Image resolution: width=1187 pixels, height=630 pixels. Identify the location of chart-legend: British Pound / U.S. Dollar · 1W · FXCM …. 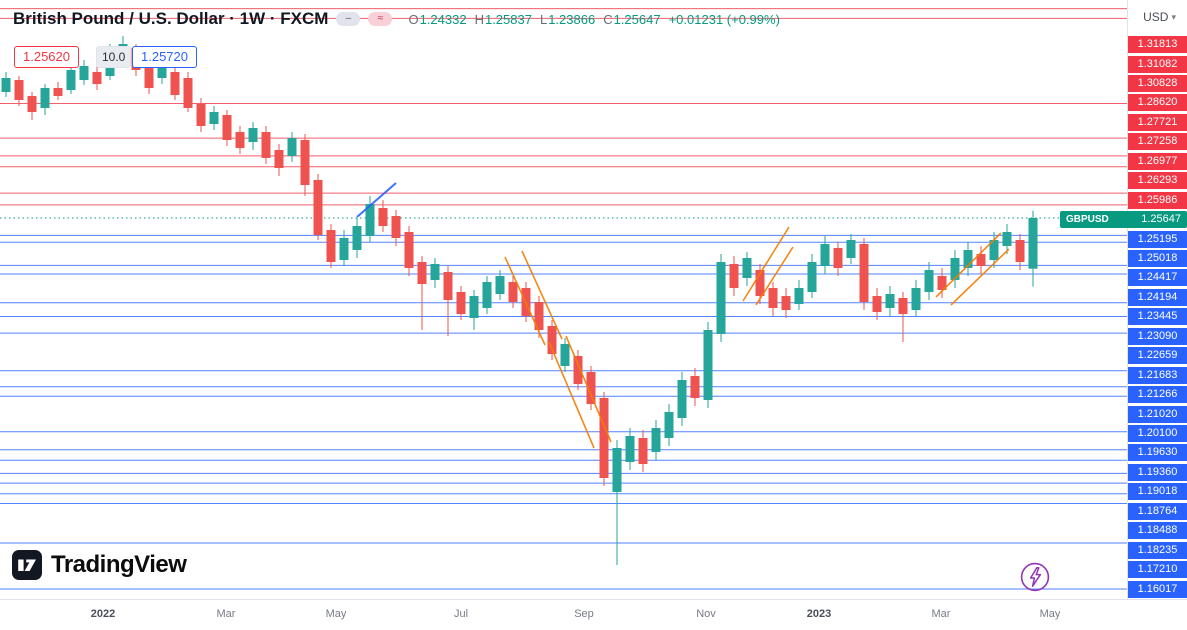
(396, 19).